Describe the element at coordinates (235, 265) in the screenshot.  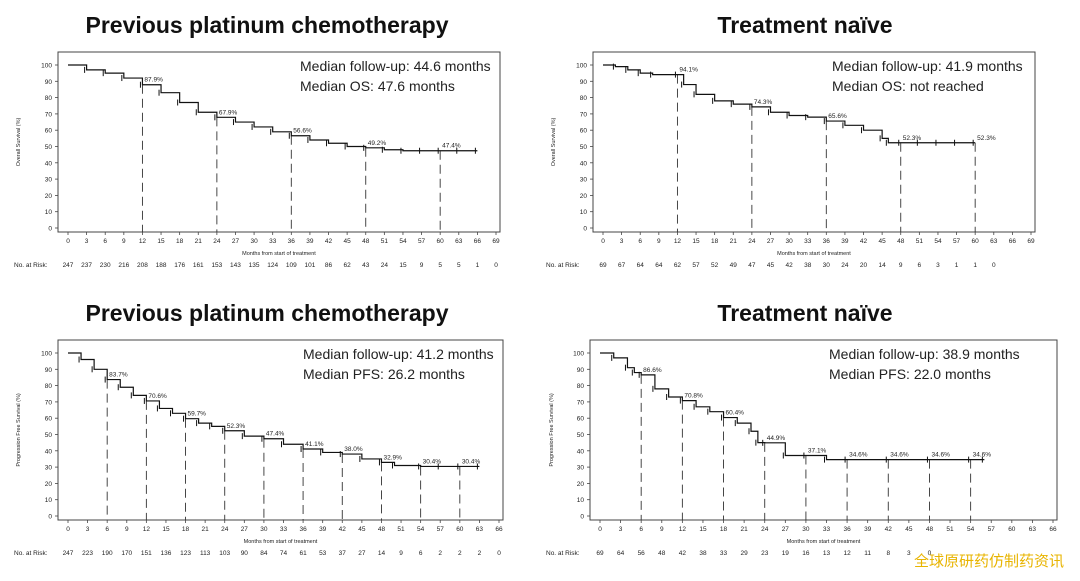
I see `at-risk-count: 143` at that location.